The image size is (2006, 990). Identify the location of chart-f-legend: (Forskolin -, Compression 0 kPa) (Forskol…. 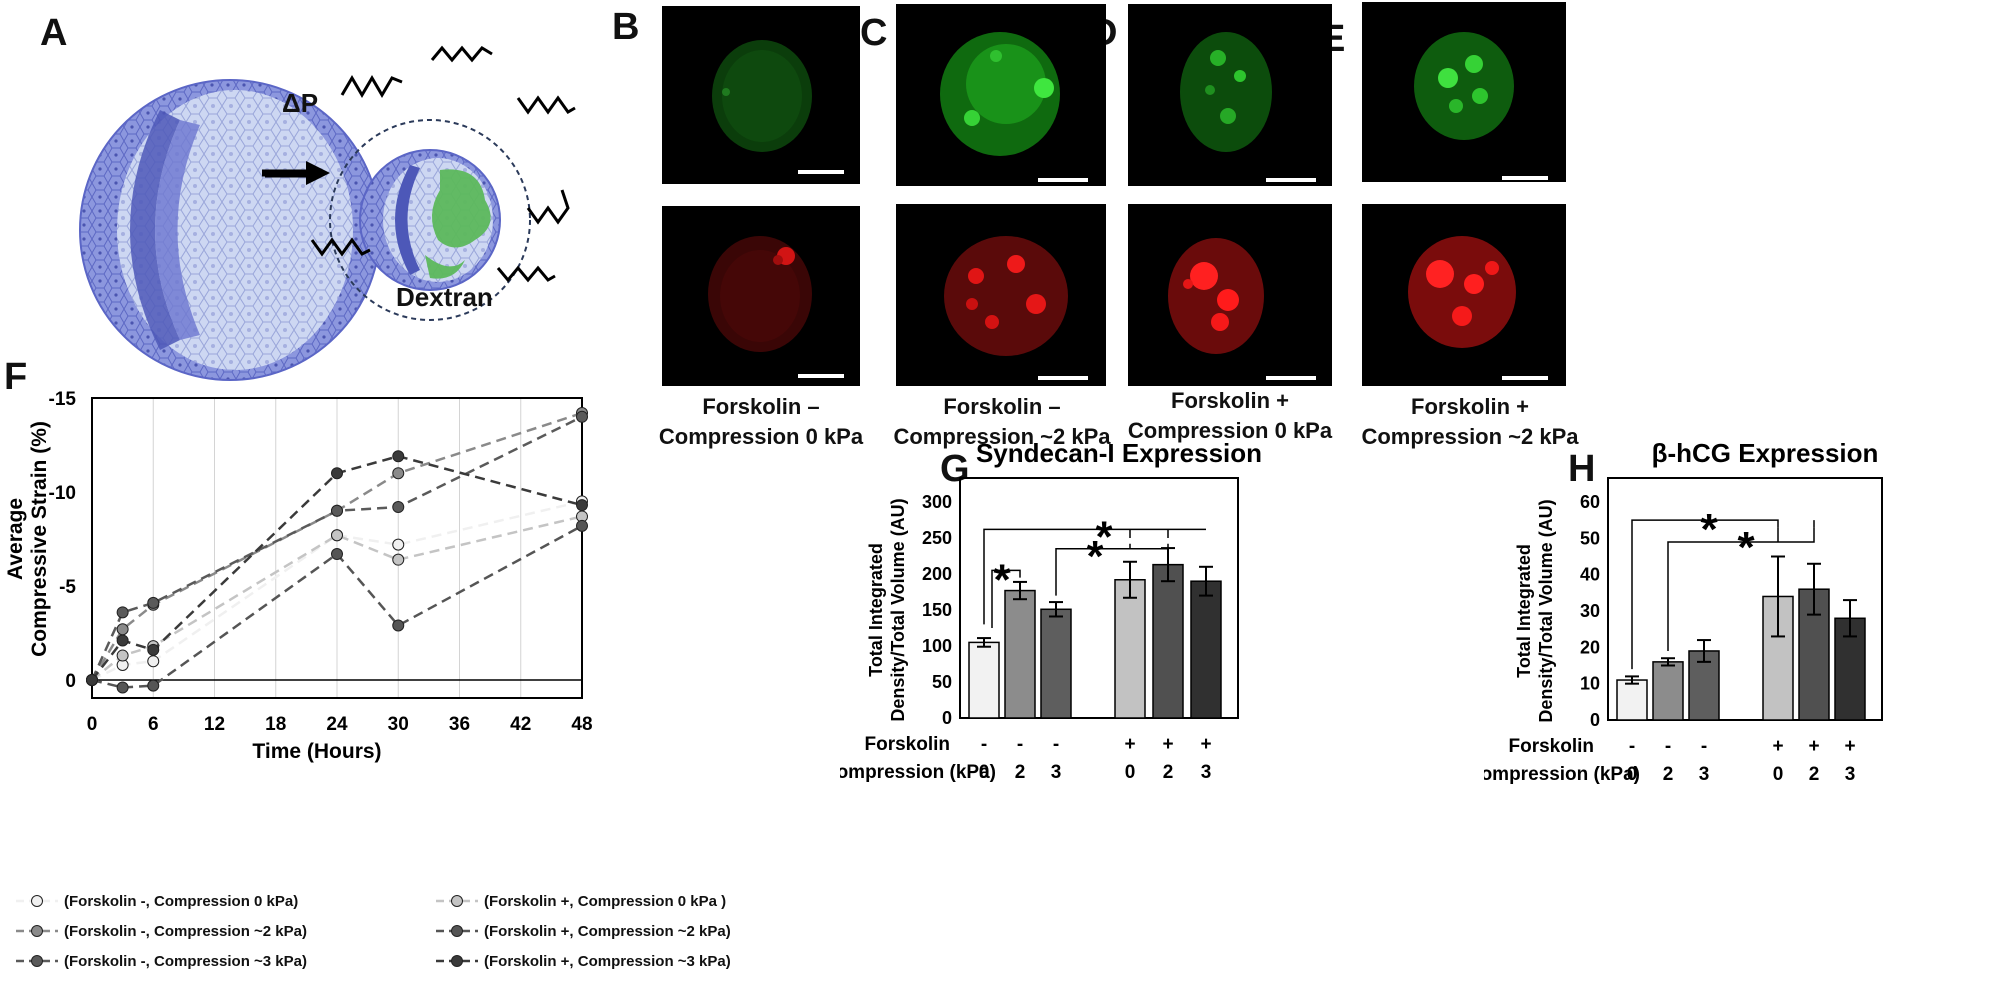
(414, 931).